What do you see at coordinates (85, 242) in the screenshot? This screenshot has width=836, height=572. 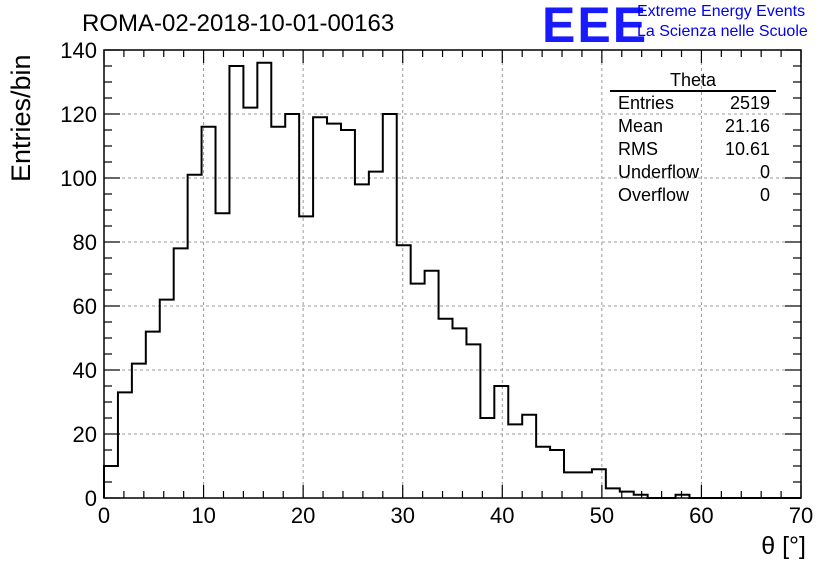 I see `y-tick-label: 80` at bounding box center [85, 242].